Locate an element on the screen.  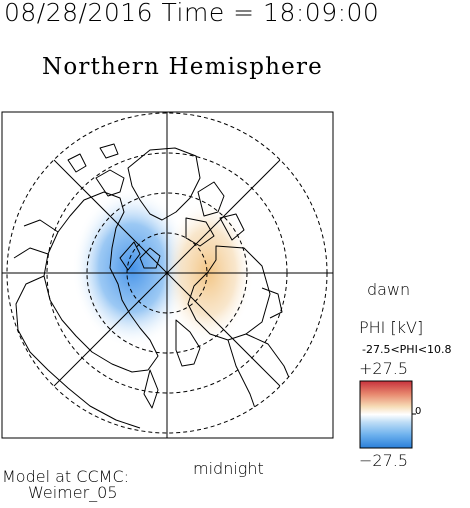
colorbar-range-text: -27.5<PHI<10.8 is located at coordinates (407, 349).